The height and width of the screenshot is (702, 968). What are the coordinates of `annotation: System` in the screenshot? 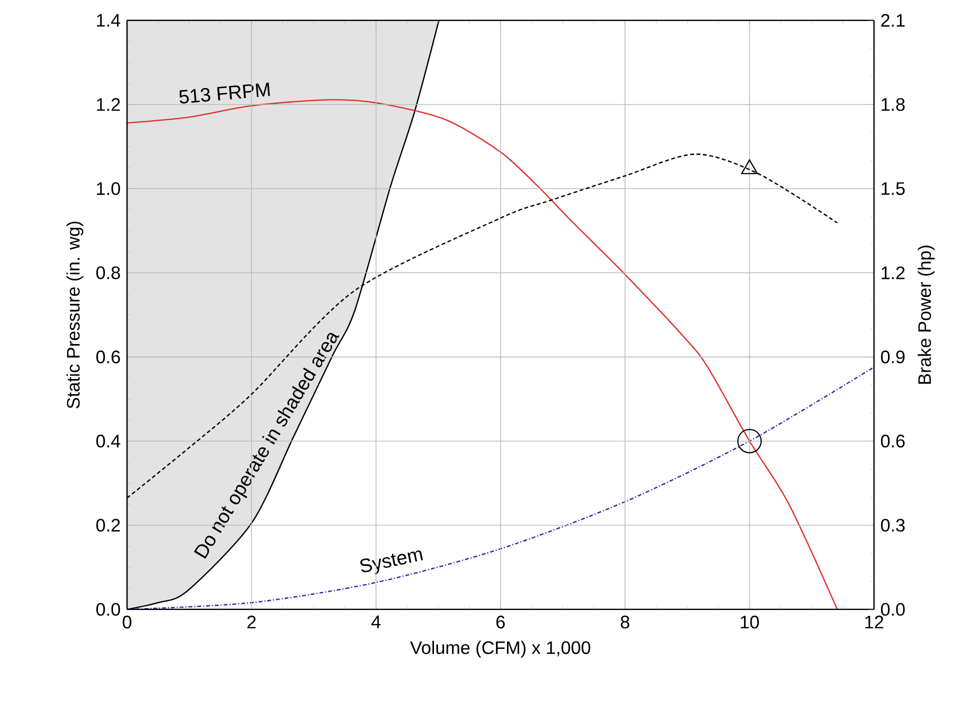 It's located at (391, 562).